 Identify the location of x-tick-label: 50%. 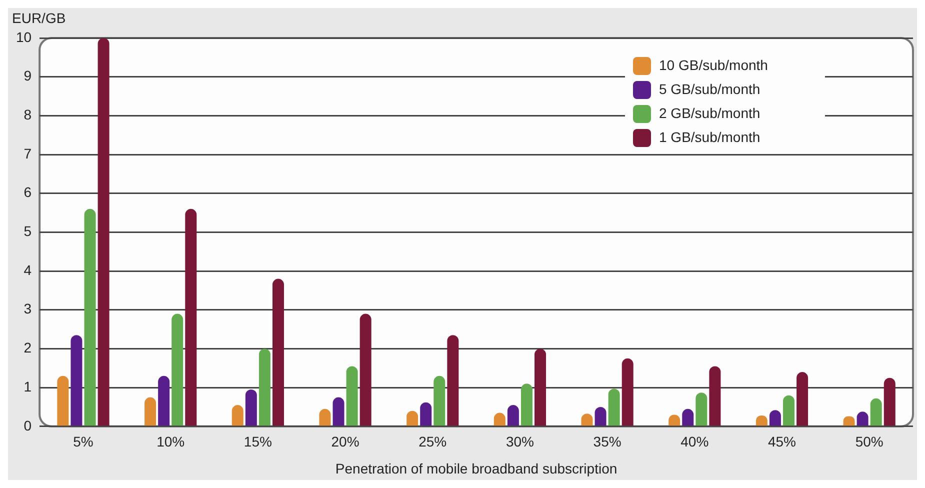
(869, 442).